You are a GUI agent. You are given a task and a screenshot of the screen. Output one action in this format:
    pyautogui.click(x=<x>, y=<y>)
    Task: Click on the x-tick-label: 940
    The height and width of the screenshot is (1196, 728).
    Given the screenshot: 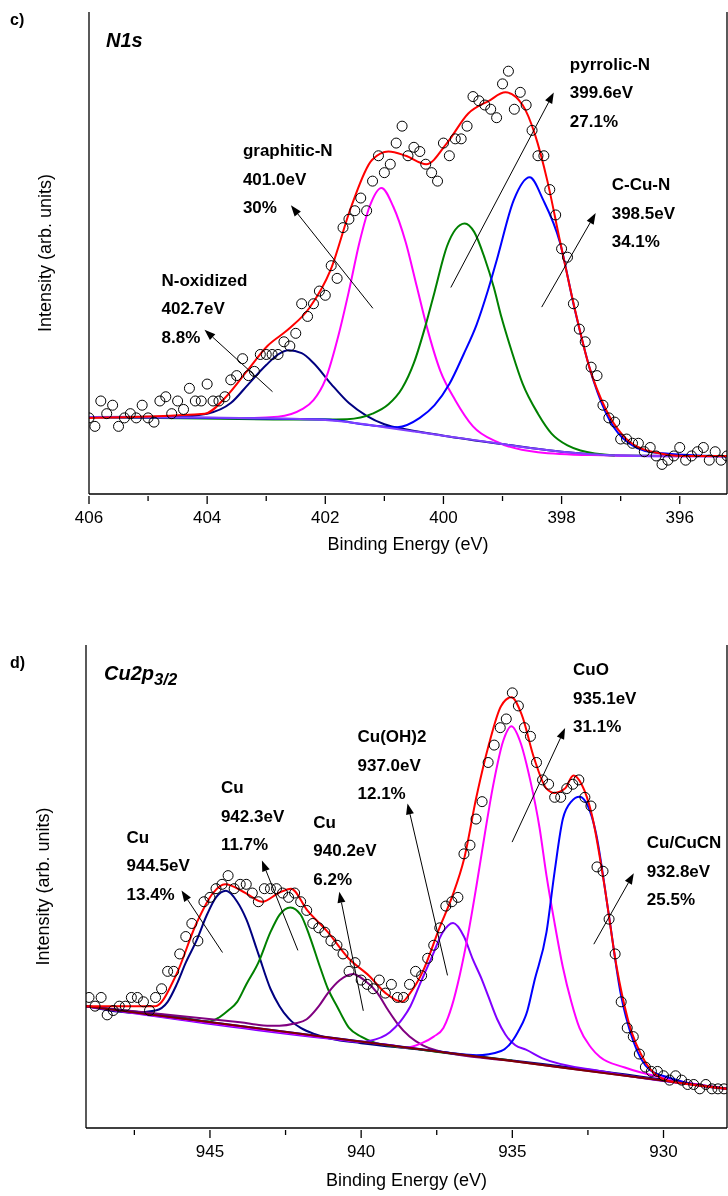 What is the action you would take?
    pyautogui.click(x=361, y=1151)
    